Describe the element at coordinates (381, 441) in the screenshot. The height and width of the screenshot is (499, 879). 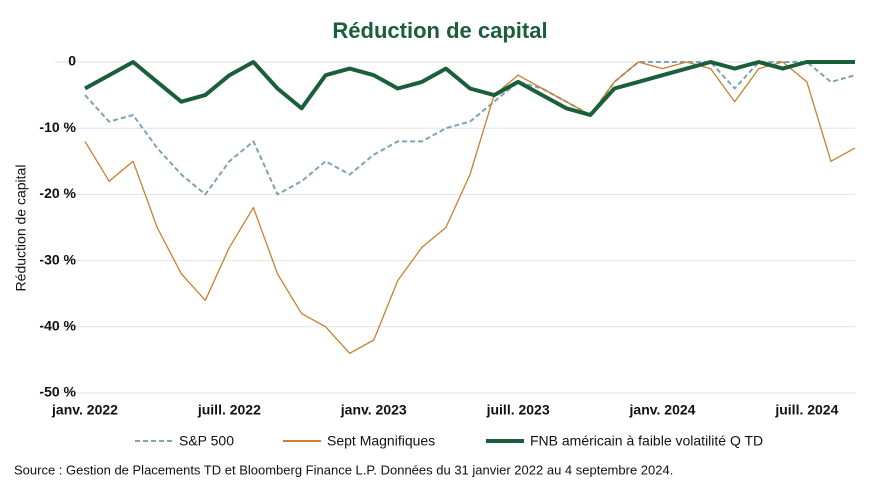
I see `legend-label: Sept Magnifiques` at that location.